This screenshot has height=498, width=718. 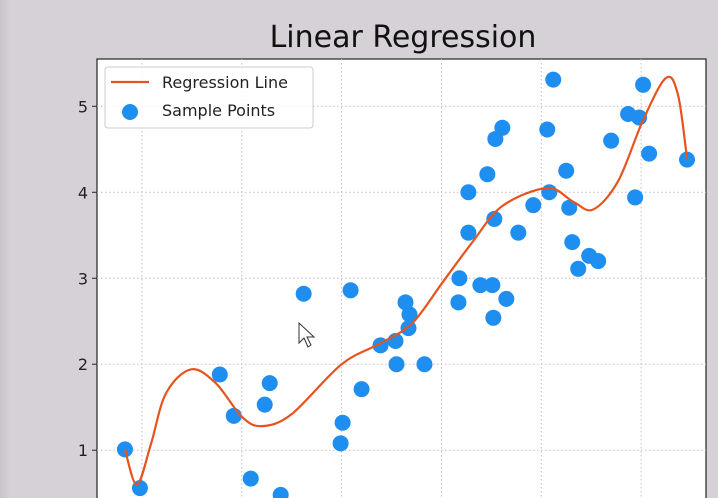 What do you see at coordinates (83, 106) in the screenshot?
I see `y-tick-label: 5` at bounding box center [83, 106].